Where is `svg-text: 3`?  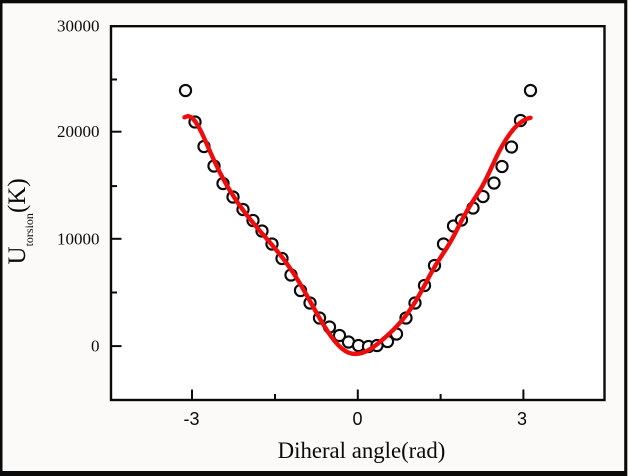
svg-text: 3 is located at coordinates (522, 419).